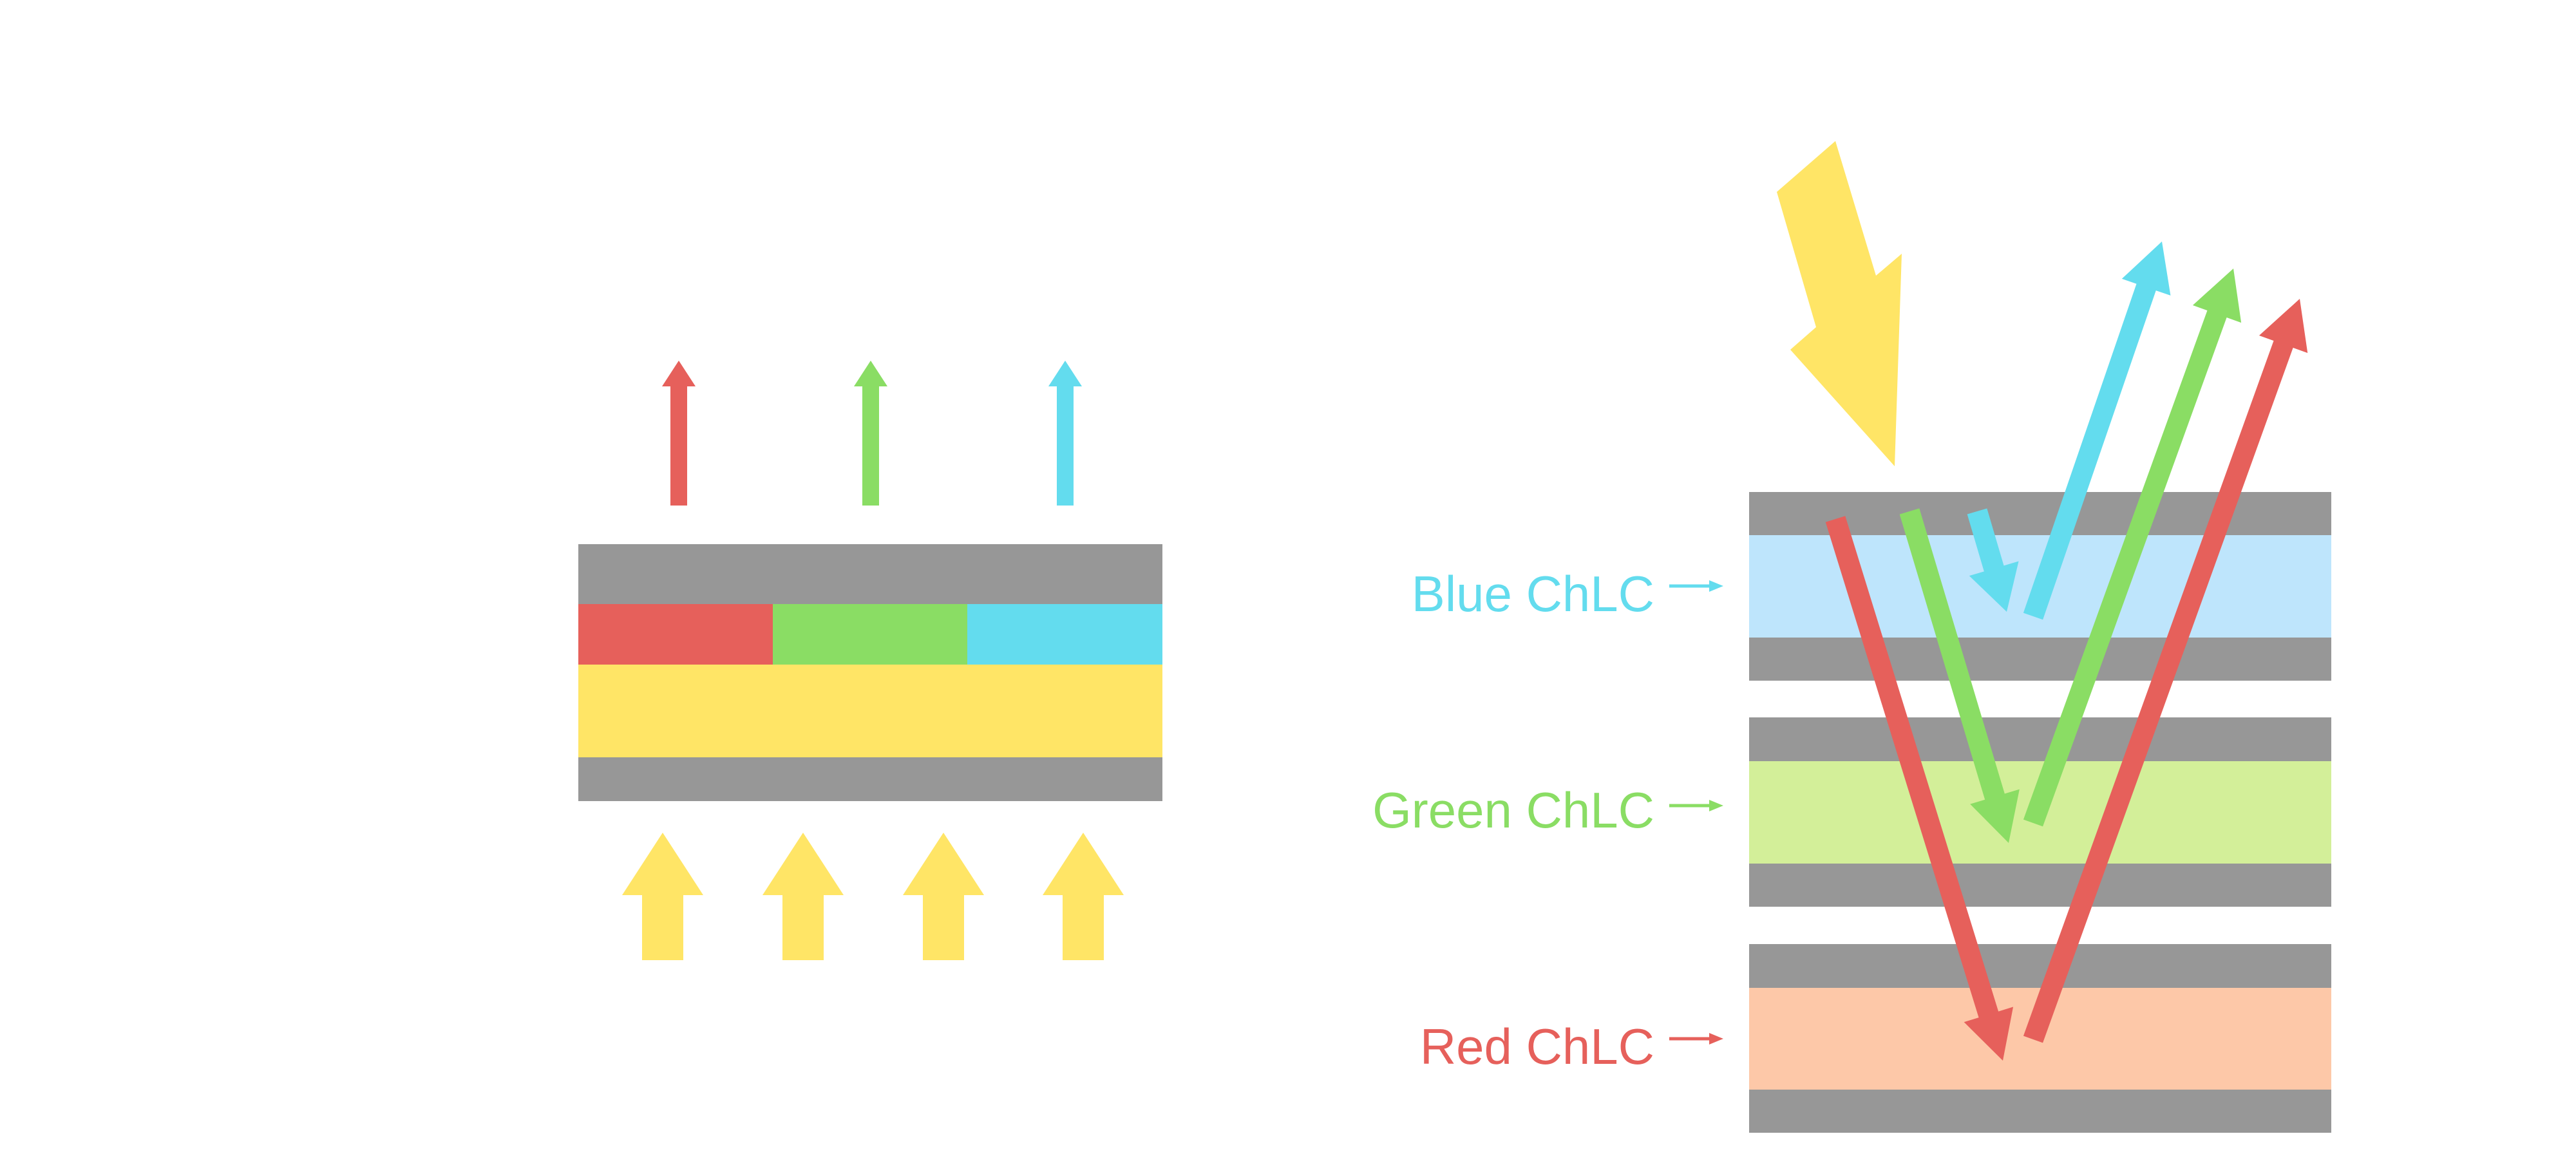 This screenshot has height=1154, width=2576. What do you see at coordinates (2097, 430) in the screenshot?
I see `blue-reflected-arrow` at bounding box center [2097, 430].